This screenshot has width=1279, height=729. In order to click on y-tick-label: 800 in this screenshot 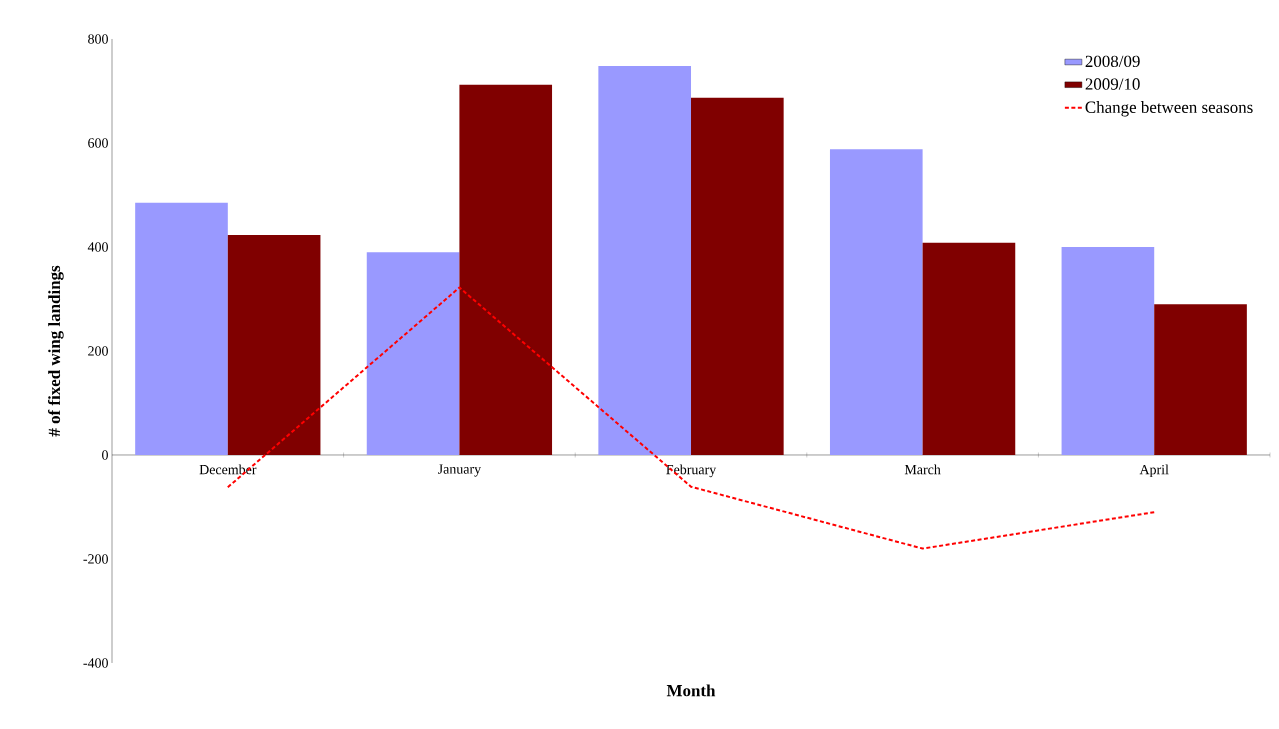, I will do `click(98, 39)`.